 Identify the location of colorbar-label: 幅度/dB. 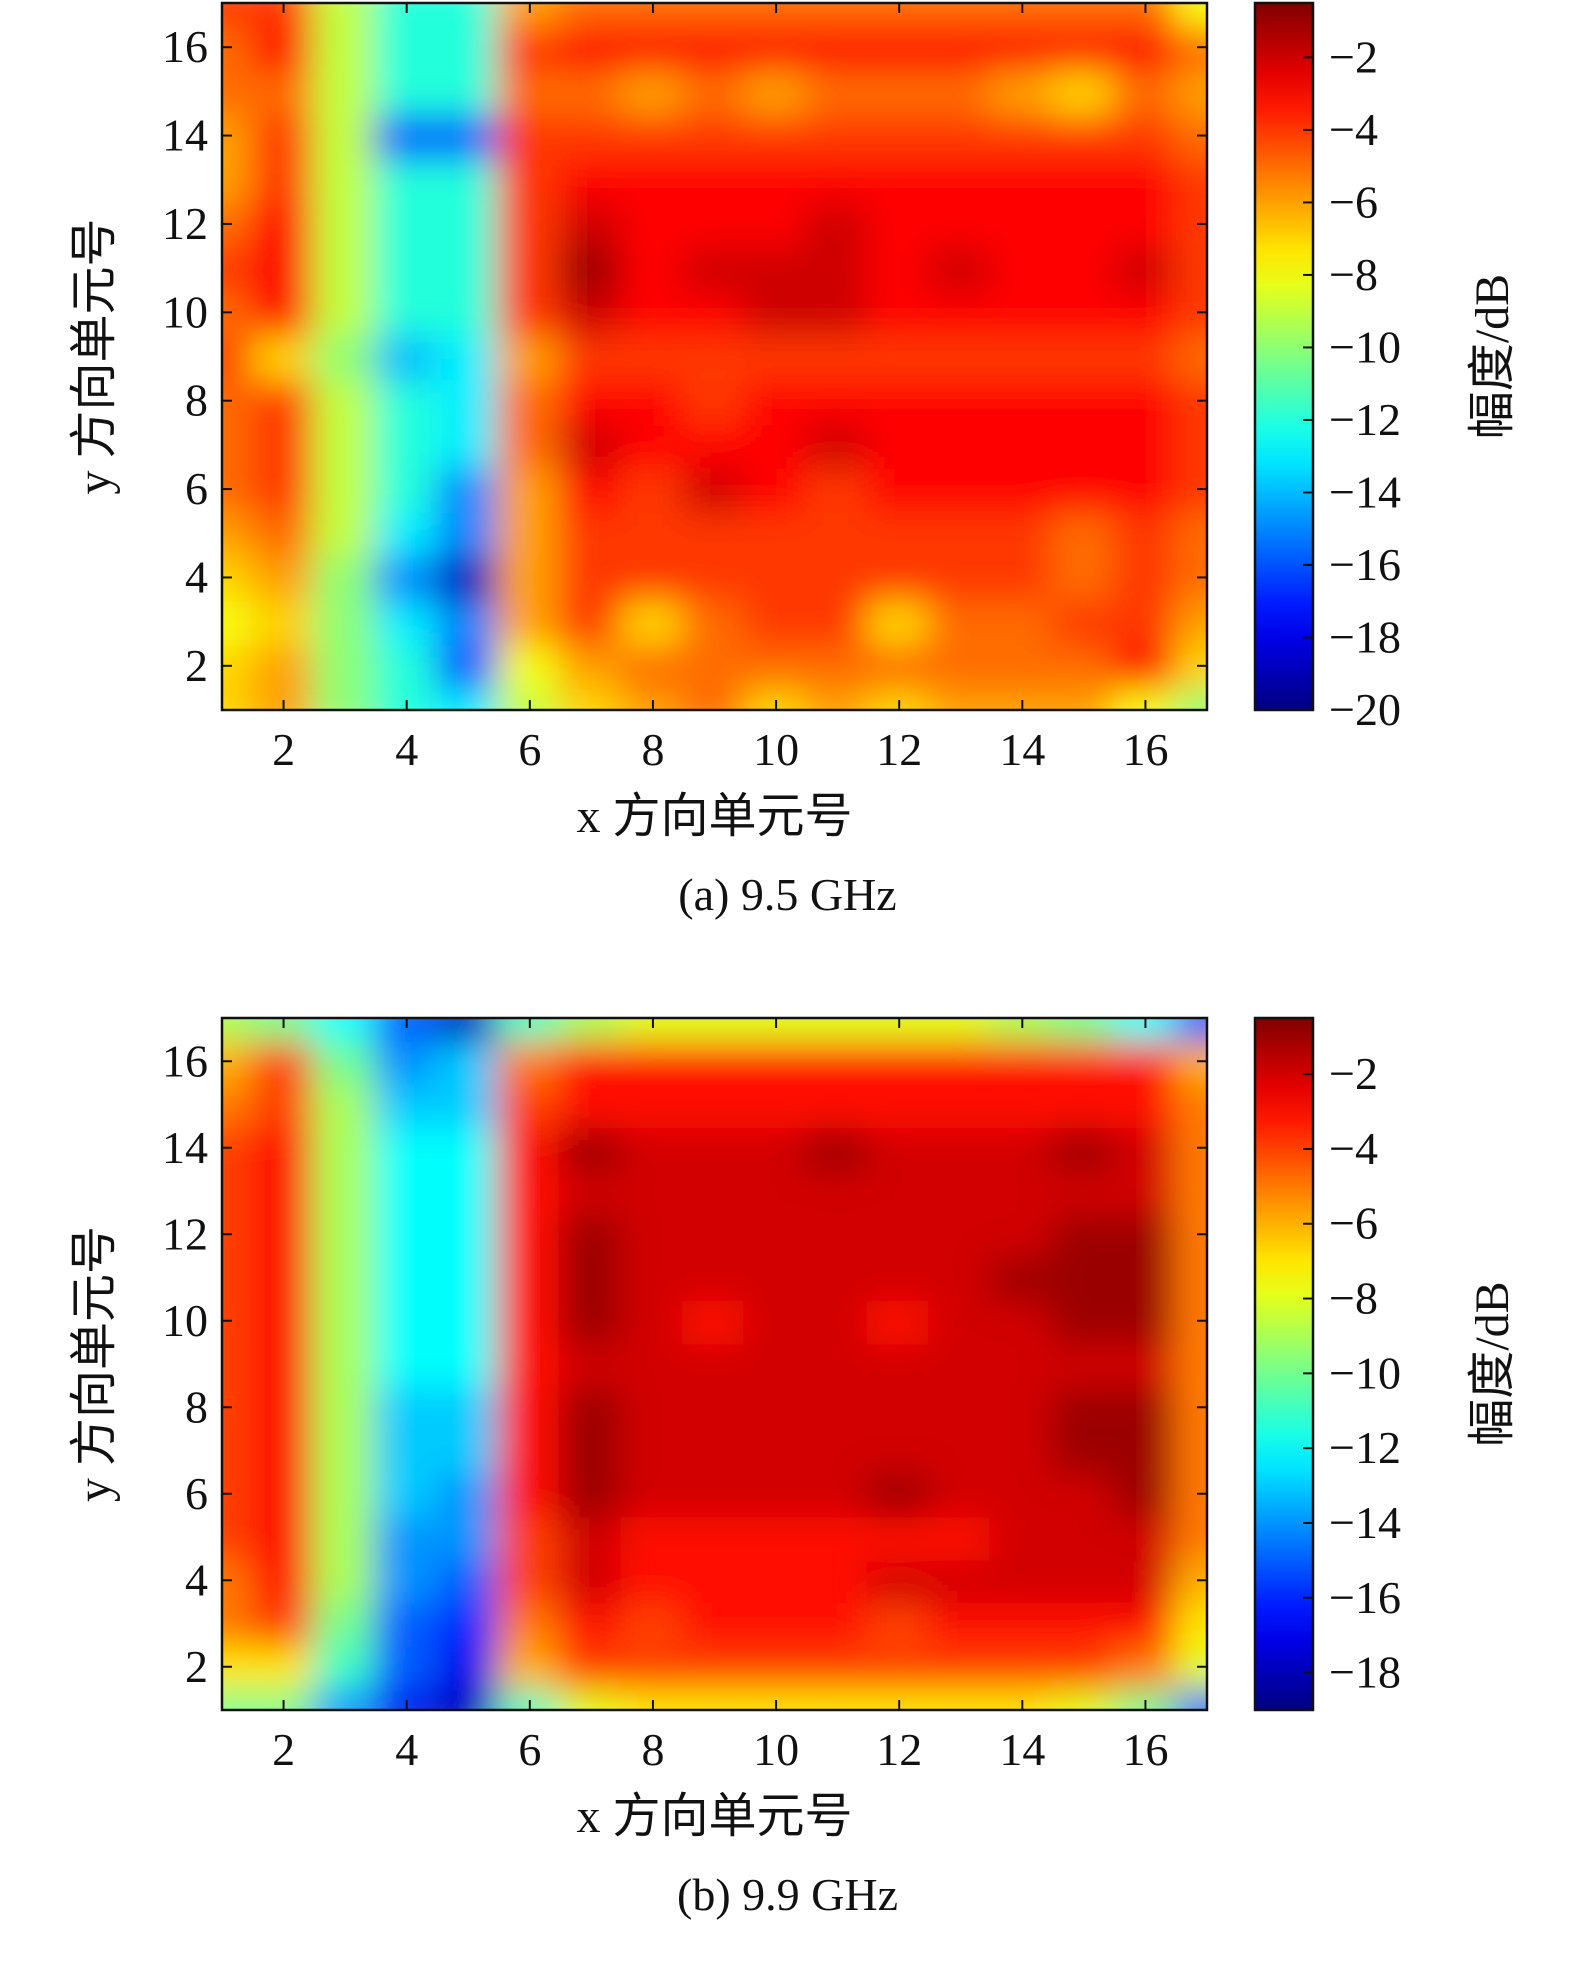
(1492, 356).